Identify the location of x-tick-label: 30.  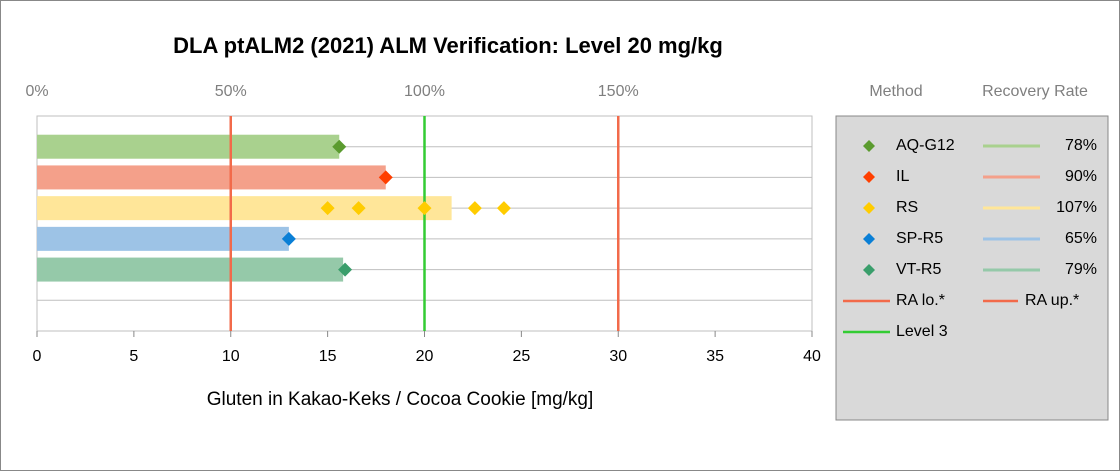
(618, 356).